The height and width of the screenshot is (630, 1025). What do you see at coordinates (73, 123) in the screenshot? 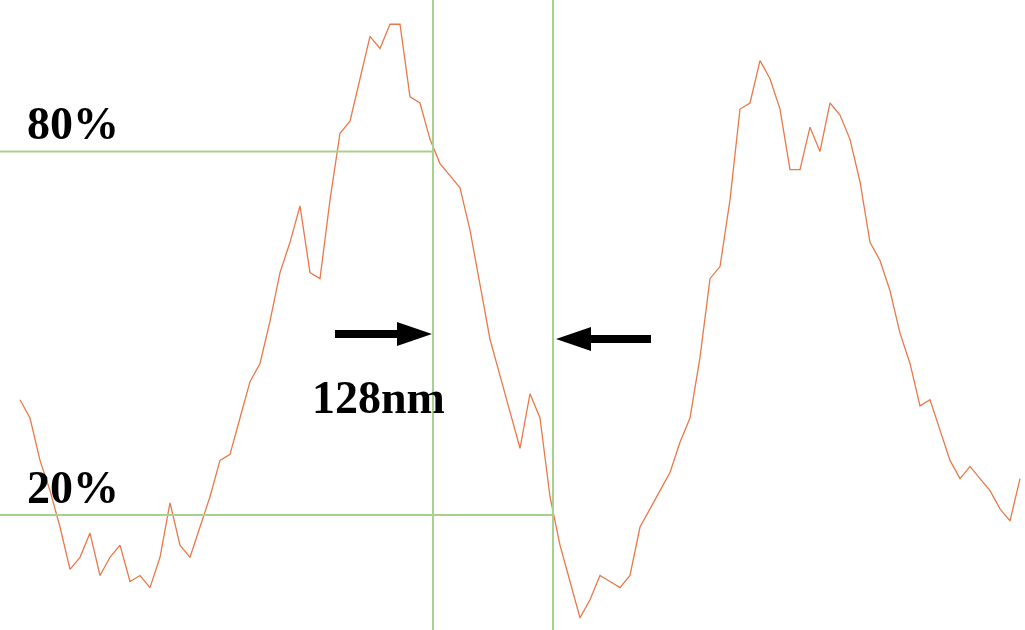
I see `ref-line-label: 80%` at bounding box center [73, 123].